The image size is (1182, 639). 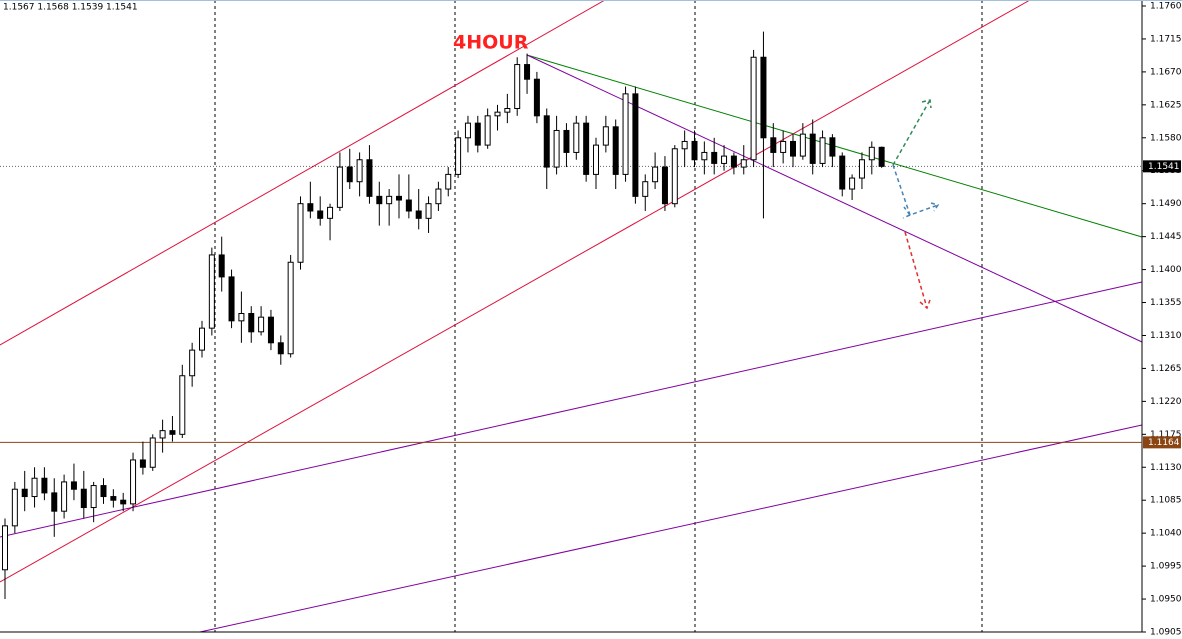 What do you see at coordinates (1166, 534) in the screenshot?
I see `y-tick-label: 1.1040` at bounding box center [1166, 534].